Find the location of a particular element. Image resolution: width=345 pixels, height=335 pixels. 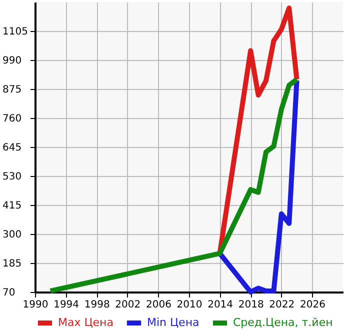

legend-label: Min Цена is located at coordinates (173, 322).